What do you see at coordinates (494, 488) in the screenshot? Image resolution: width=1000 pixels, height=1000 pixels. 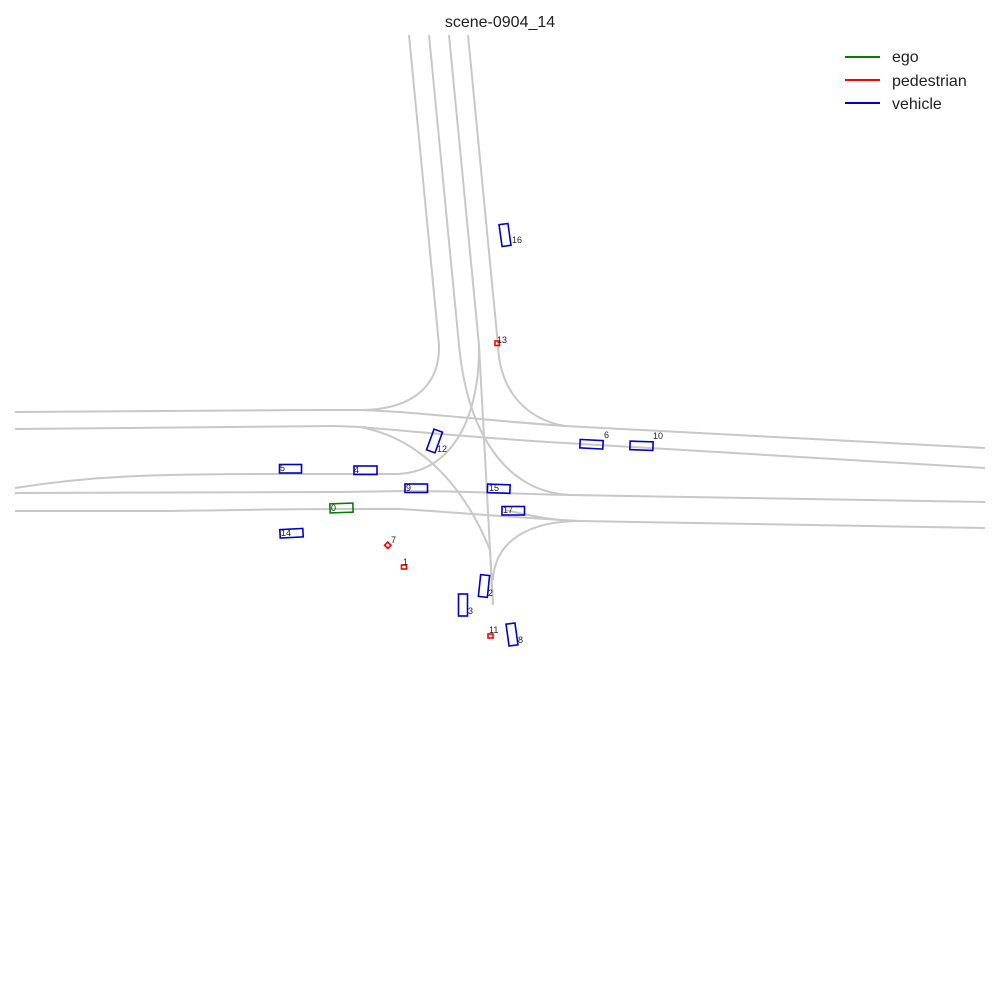 I see `agent-label: 15` at bounding box center [494, 488].